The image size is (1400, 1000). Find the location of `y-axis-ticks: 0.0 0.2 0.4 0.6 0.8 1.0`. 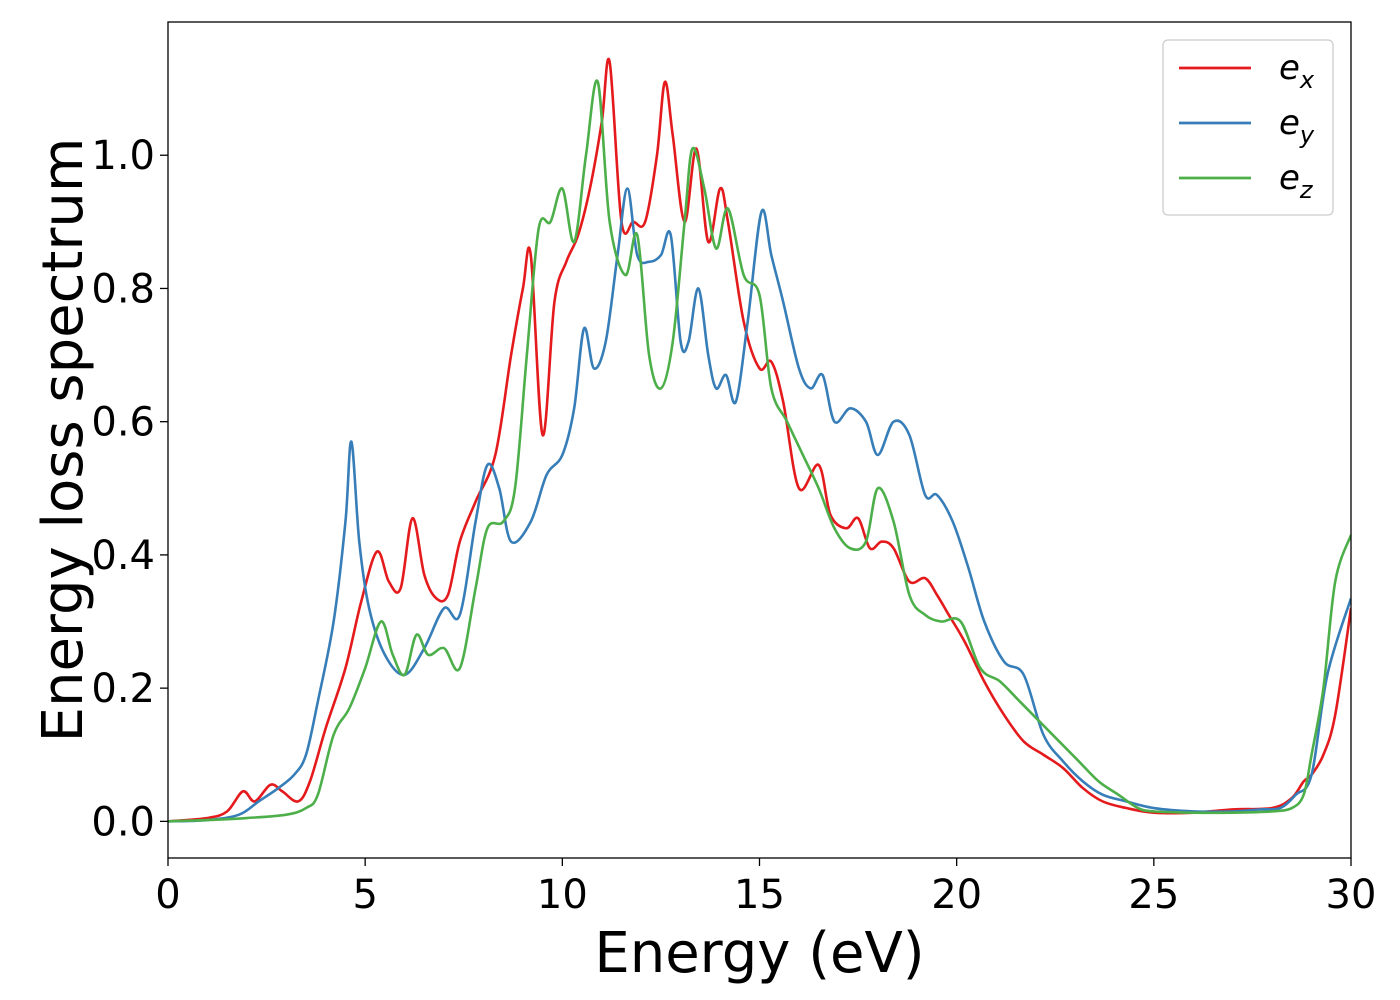

y-axis-ticks: 0.0 0.2 0.4 0.6 0.8 1.0 is located at coordinates (129, 489).